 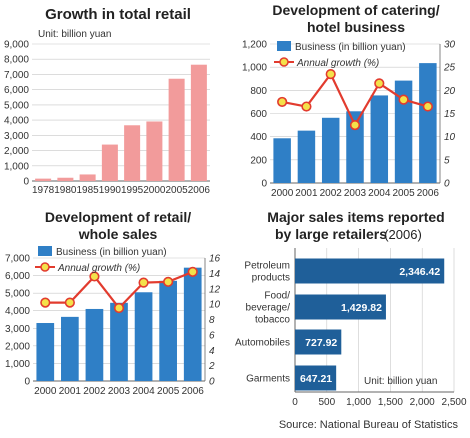 I want to click on wholesale-growth-point-2005, so click(x=168, y=281).